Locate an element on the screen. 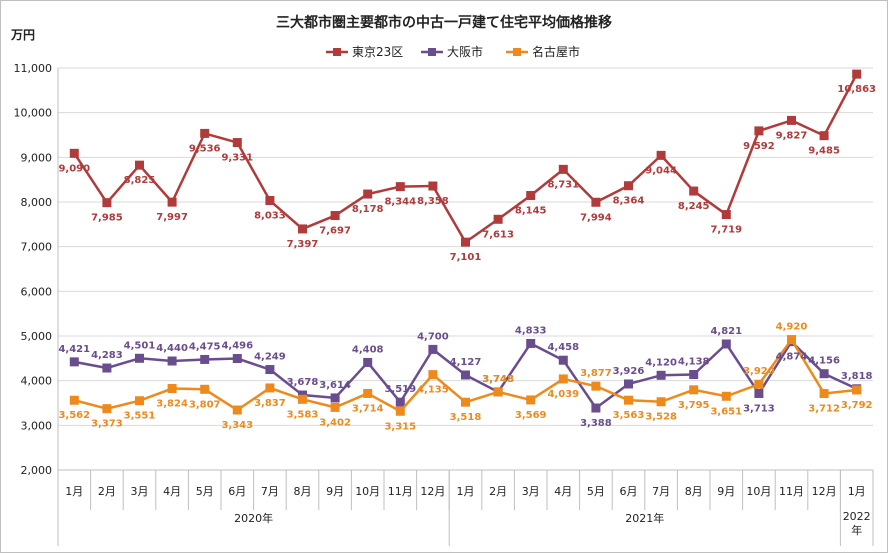  data-label: 3,824 is located at coordinates (172, 404).